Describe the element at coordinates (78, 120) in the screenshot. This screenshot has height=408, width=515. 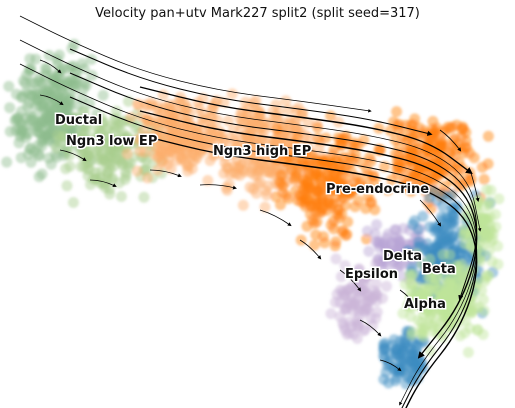
I see `cluster-label-ductal: Ductal` at that location.